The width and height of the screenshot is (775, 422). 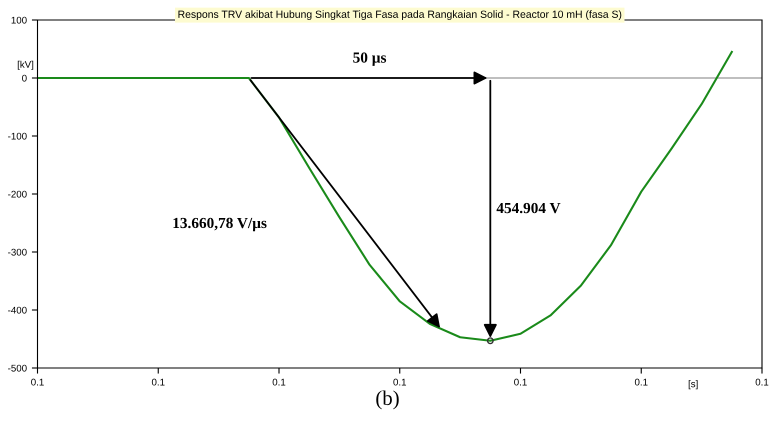 What do you see at coordinates (220, 225) in the screenshot?
I see `annotation: 13.660,78 V/µs` at bounding box center [220, 225].